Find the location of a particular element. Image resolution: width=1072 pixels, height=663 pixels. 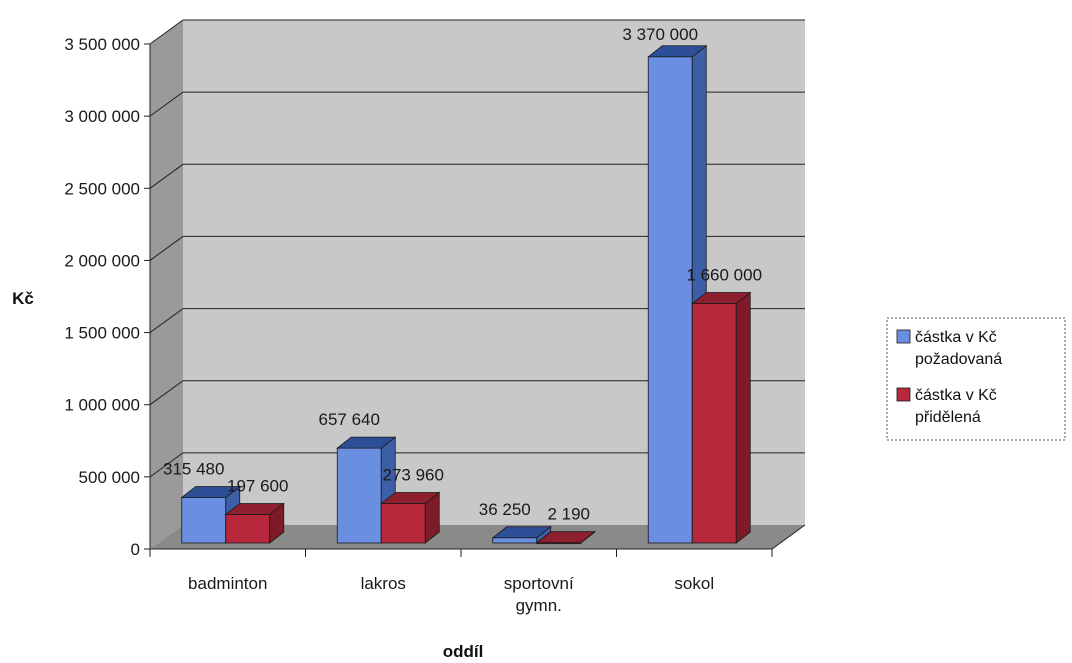

y-axis-title: Kč is located at coordinates (23, 298).